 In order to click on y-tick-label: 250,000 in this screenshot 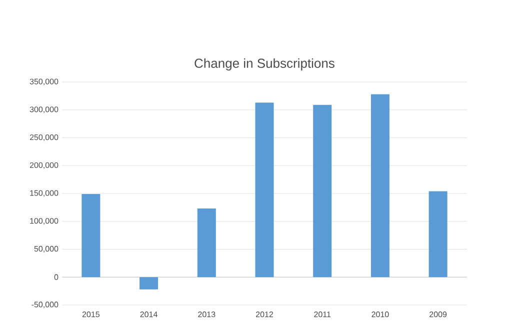, I will do `click(44, 138)`.